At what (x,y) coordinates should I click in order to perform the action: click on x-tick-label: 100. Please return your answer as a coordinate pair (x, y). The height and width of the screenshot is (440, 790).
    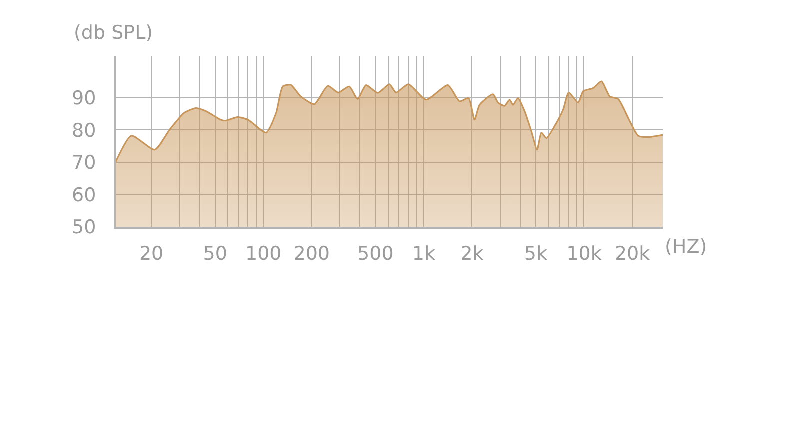
    Looking at the image, I should click on (263, 253).